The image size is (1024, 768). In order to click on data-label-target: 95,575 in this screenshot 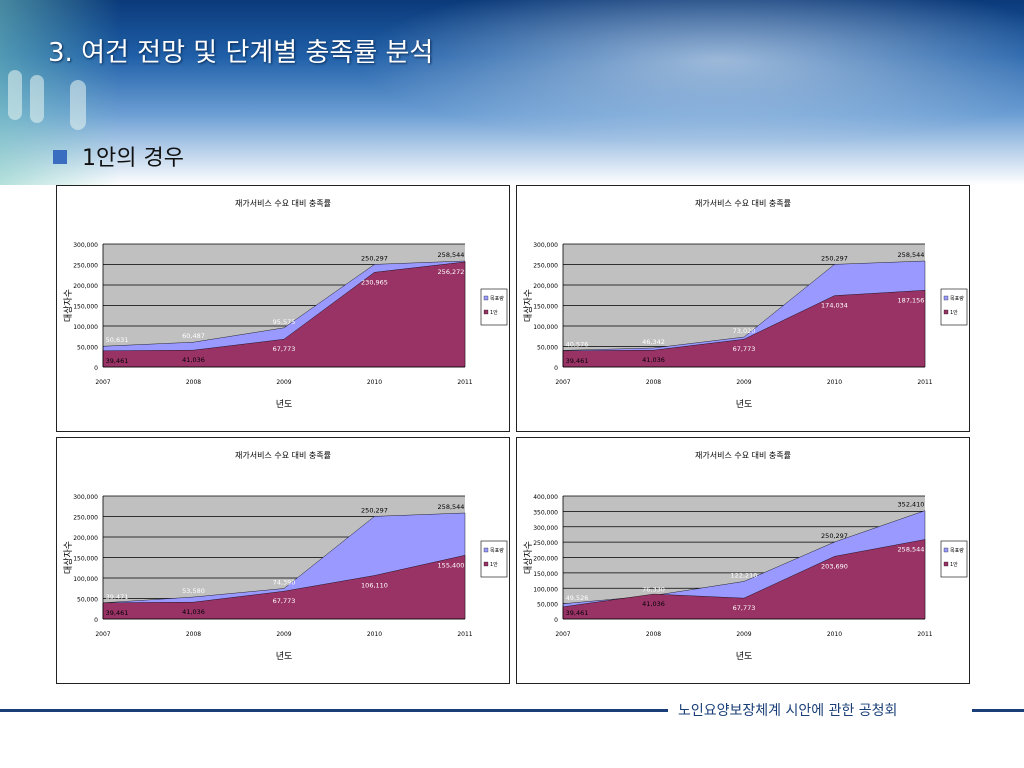, I will do `click(284, 322)`.